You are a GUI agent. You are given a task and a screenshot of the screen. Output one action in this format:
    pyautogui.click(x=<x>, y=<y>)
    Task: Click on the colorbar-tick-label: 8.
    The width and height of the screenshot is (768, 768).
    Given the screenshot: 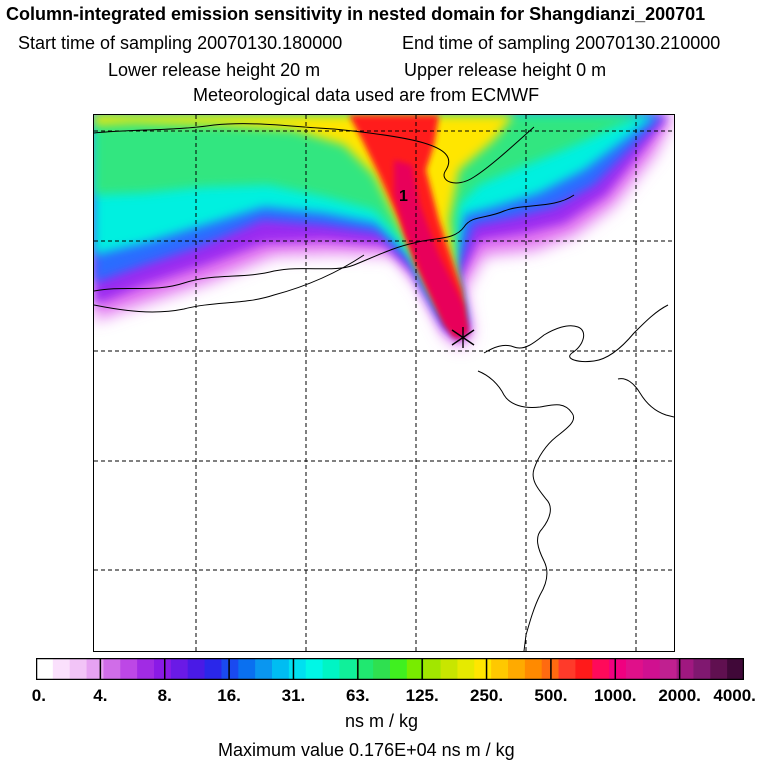 What is the action you would take?
    pyautogui.click(x=164, y=695)
    